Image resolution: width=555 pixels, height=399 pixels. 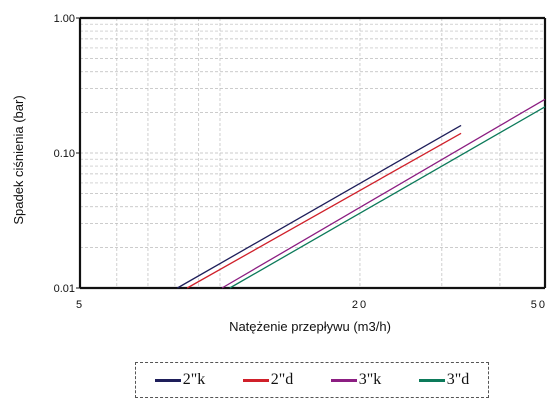 I want to click on legend-item: 2"k, so click(x=180, y=380).